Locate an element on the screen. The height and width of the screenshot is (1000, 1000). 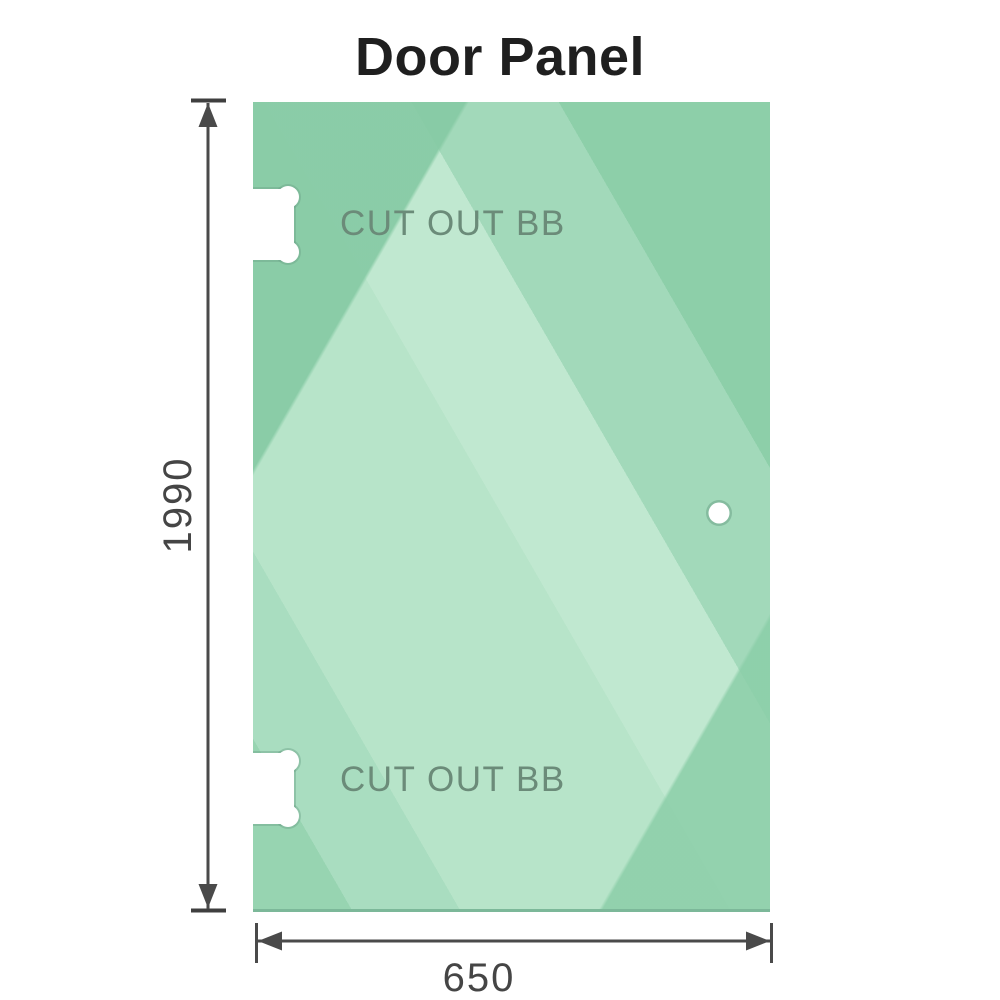
handle-hole-icon is located at coordinates (719, 513).